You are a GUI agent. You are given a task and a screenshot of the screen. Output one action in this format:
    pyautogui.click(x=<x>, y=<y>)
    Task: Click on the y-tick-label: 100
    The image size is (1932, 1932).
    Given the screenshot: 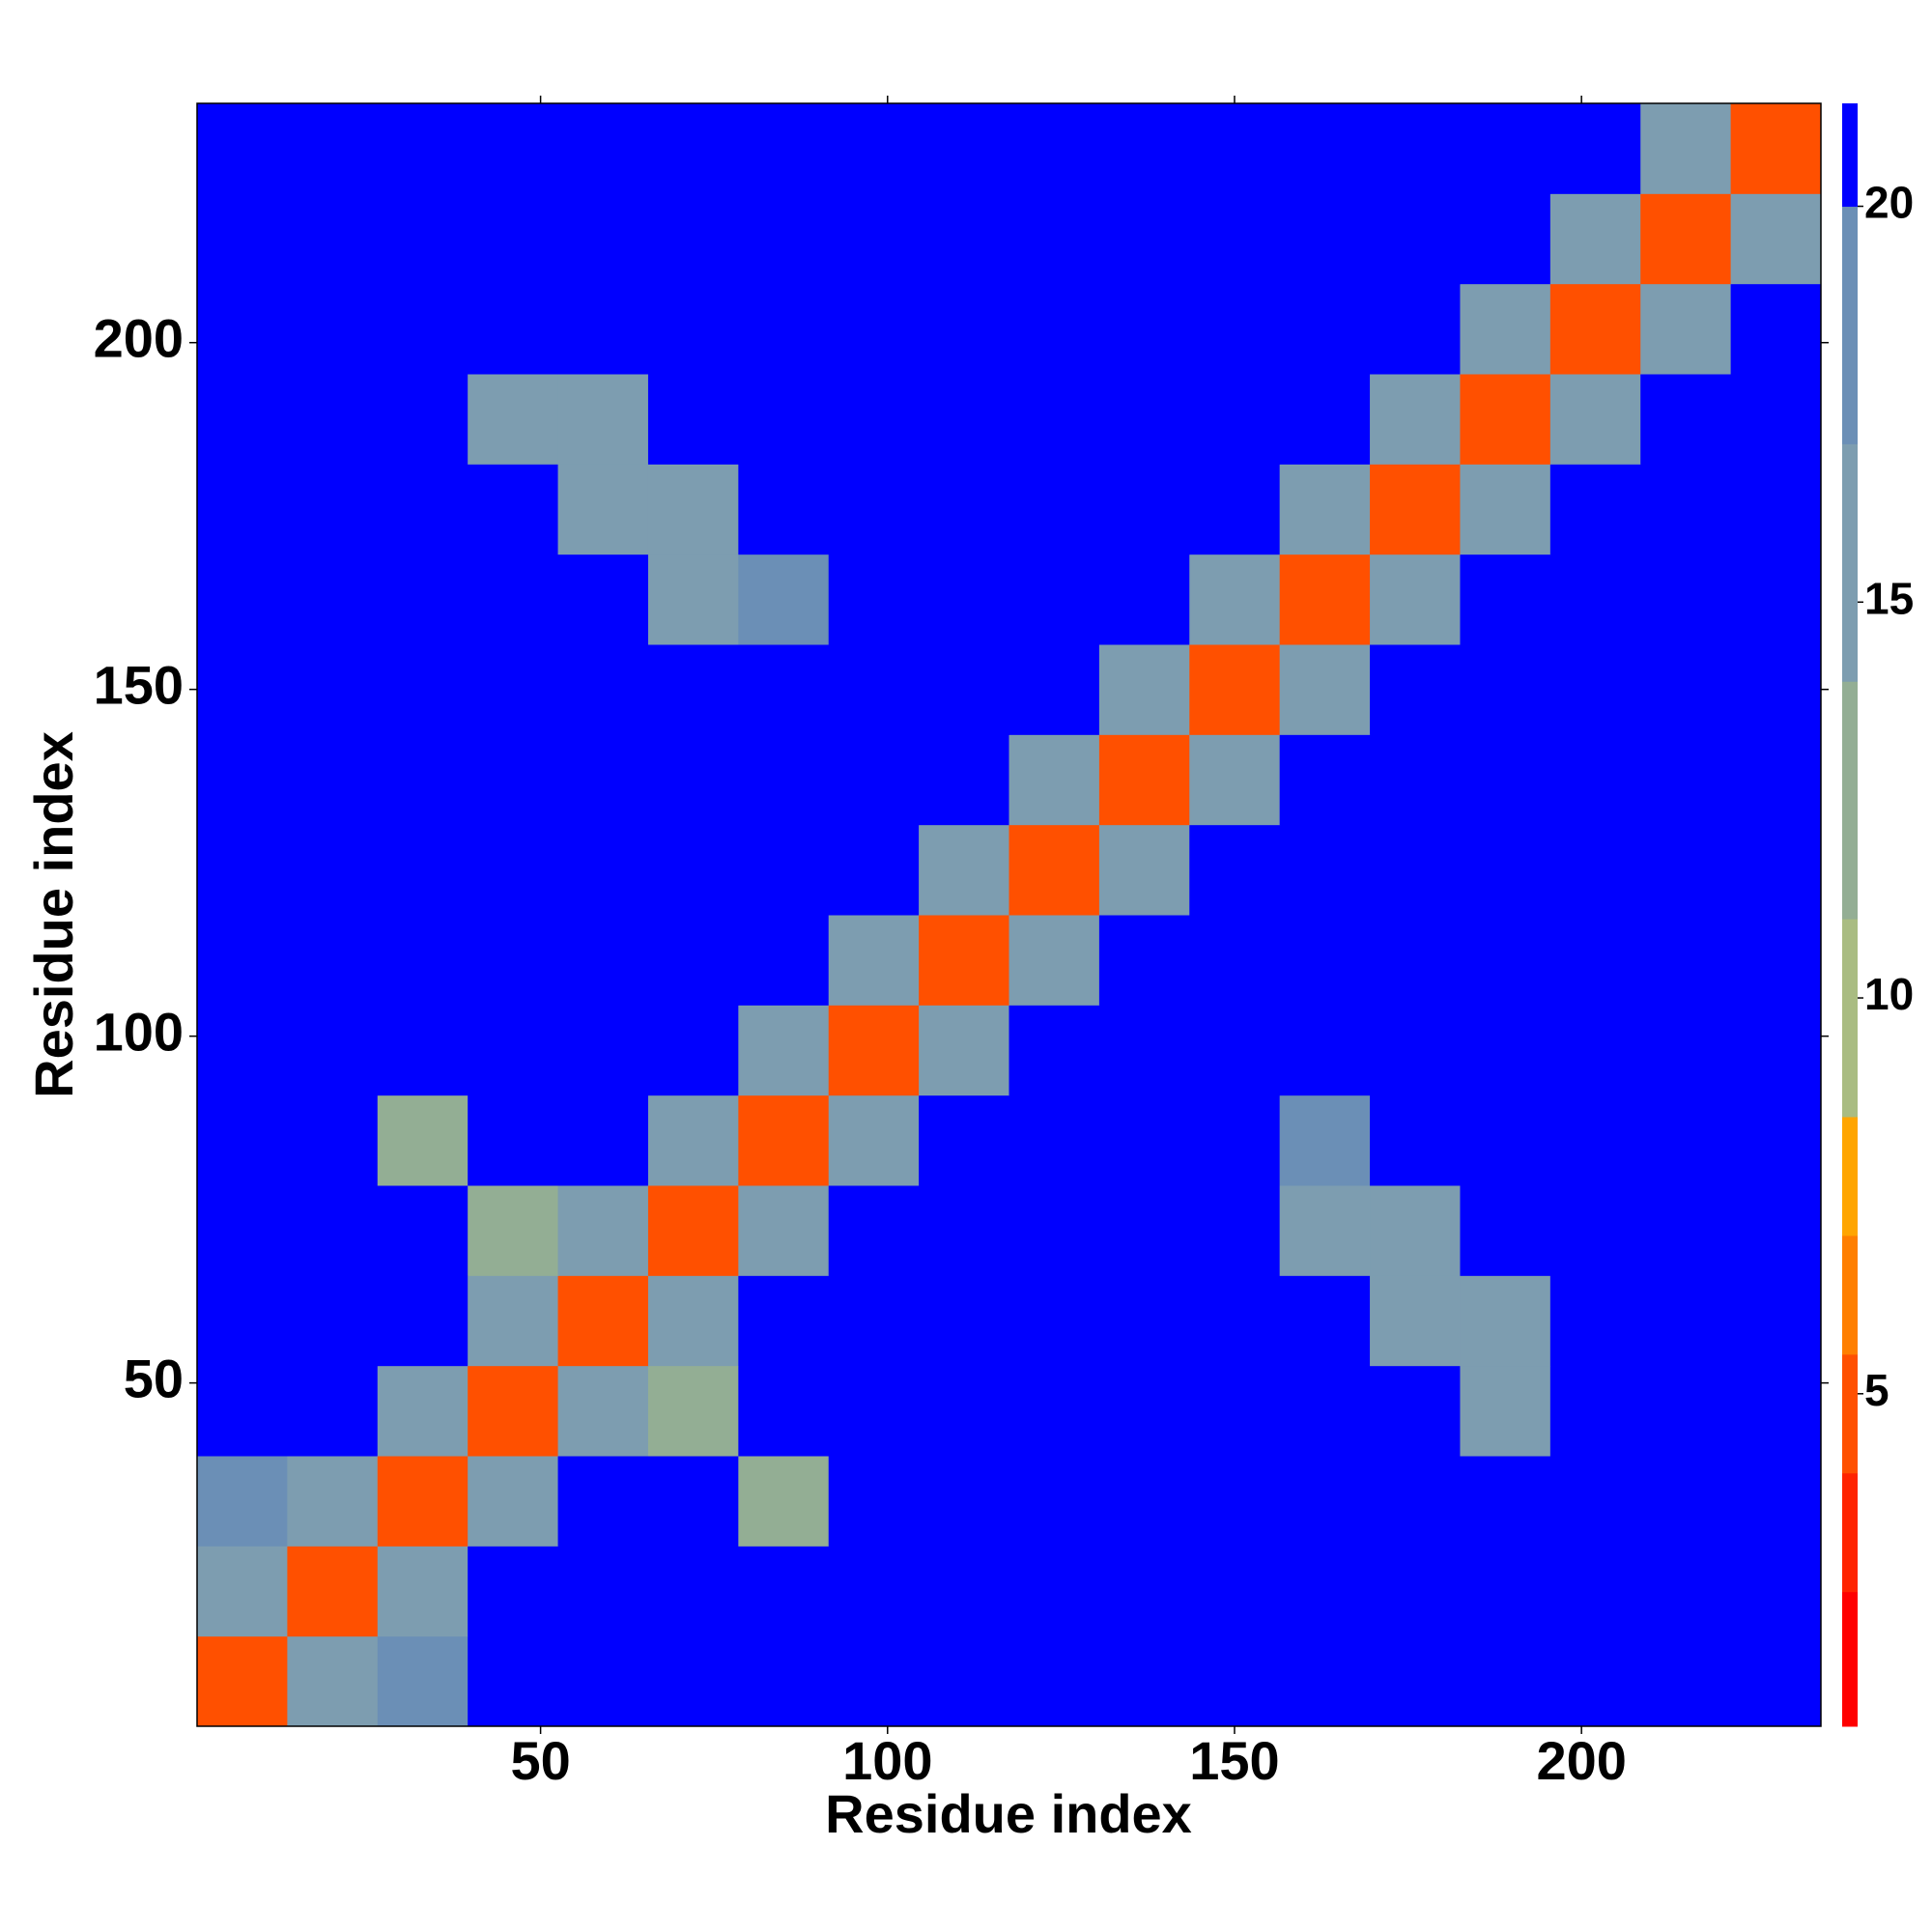 What is the action you would take?
    pyautogui.click(x=139, y=1031)
    